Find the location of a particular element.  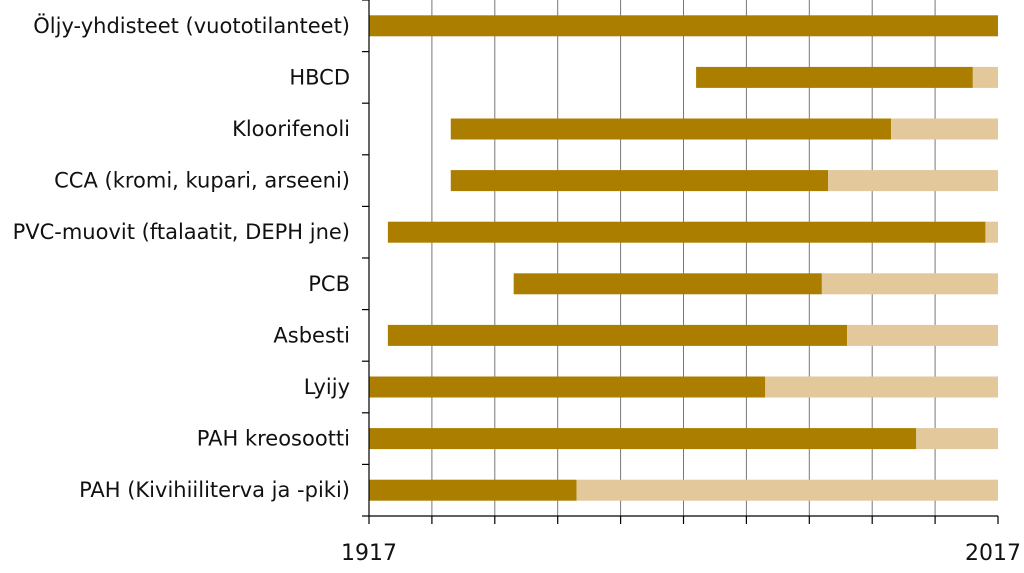

category-label: Kloorifenoli is located at coordinates (291, 129).